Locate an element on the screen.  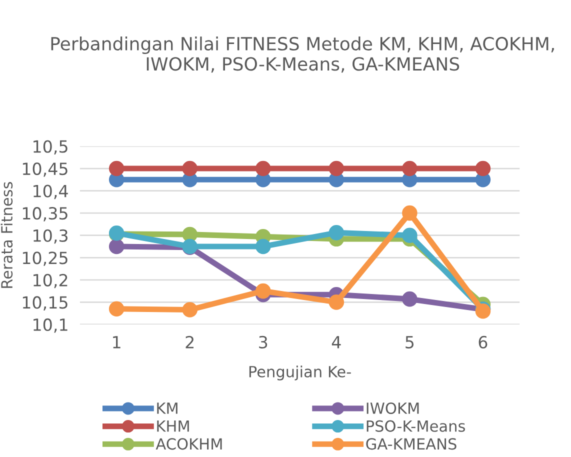
y-tick-label: 10,3 is located at coordinates (51, 236).